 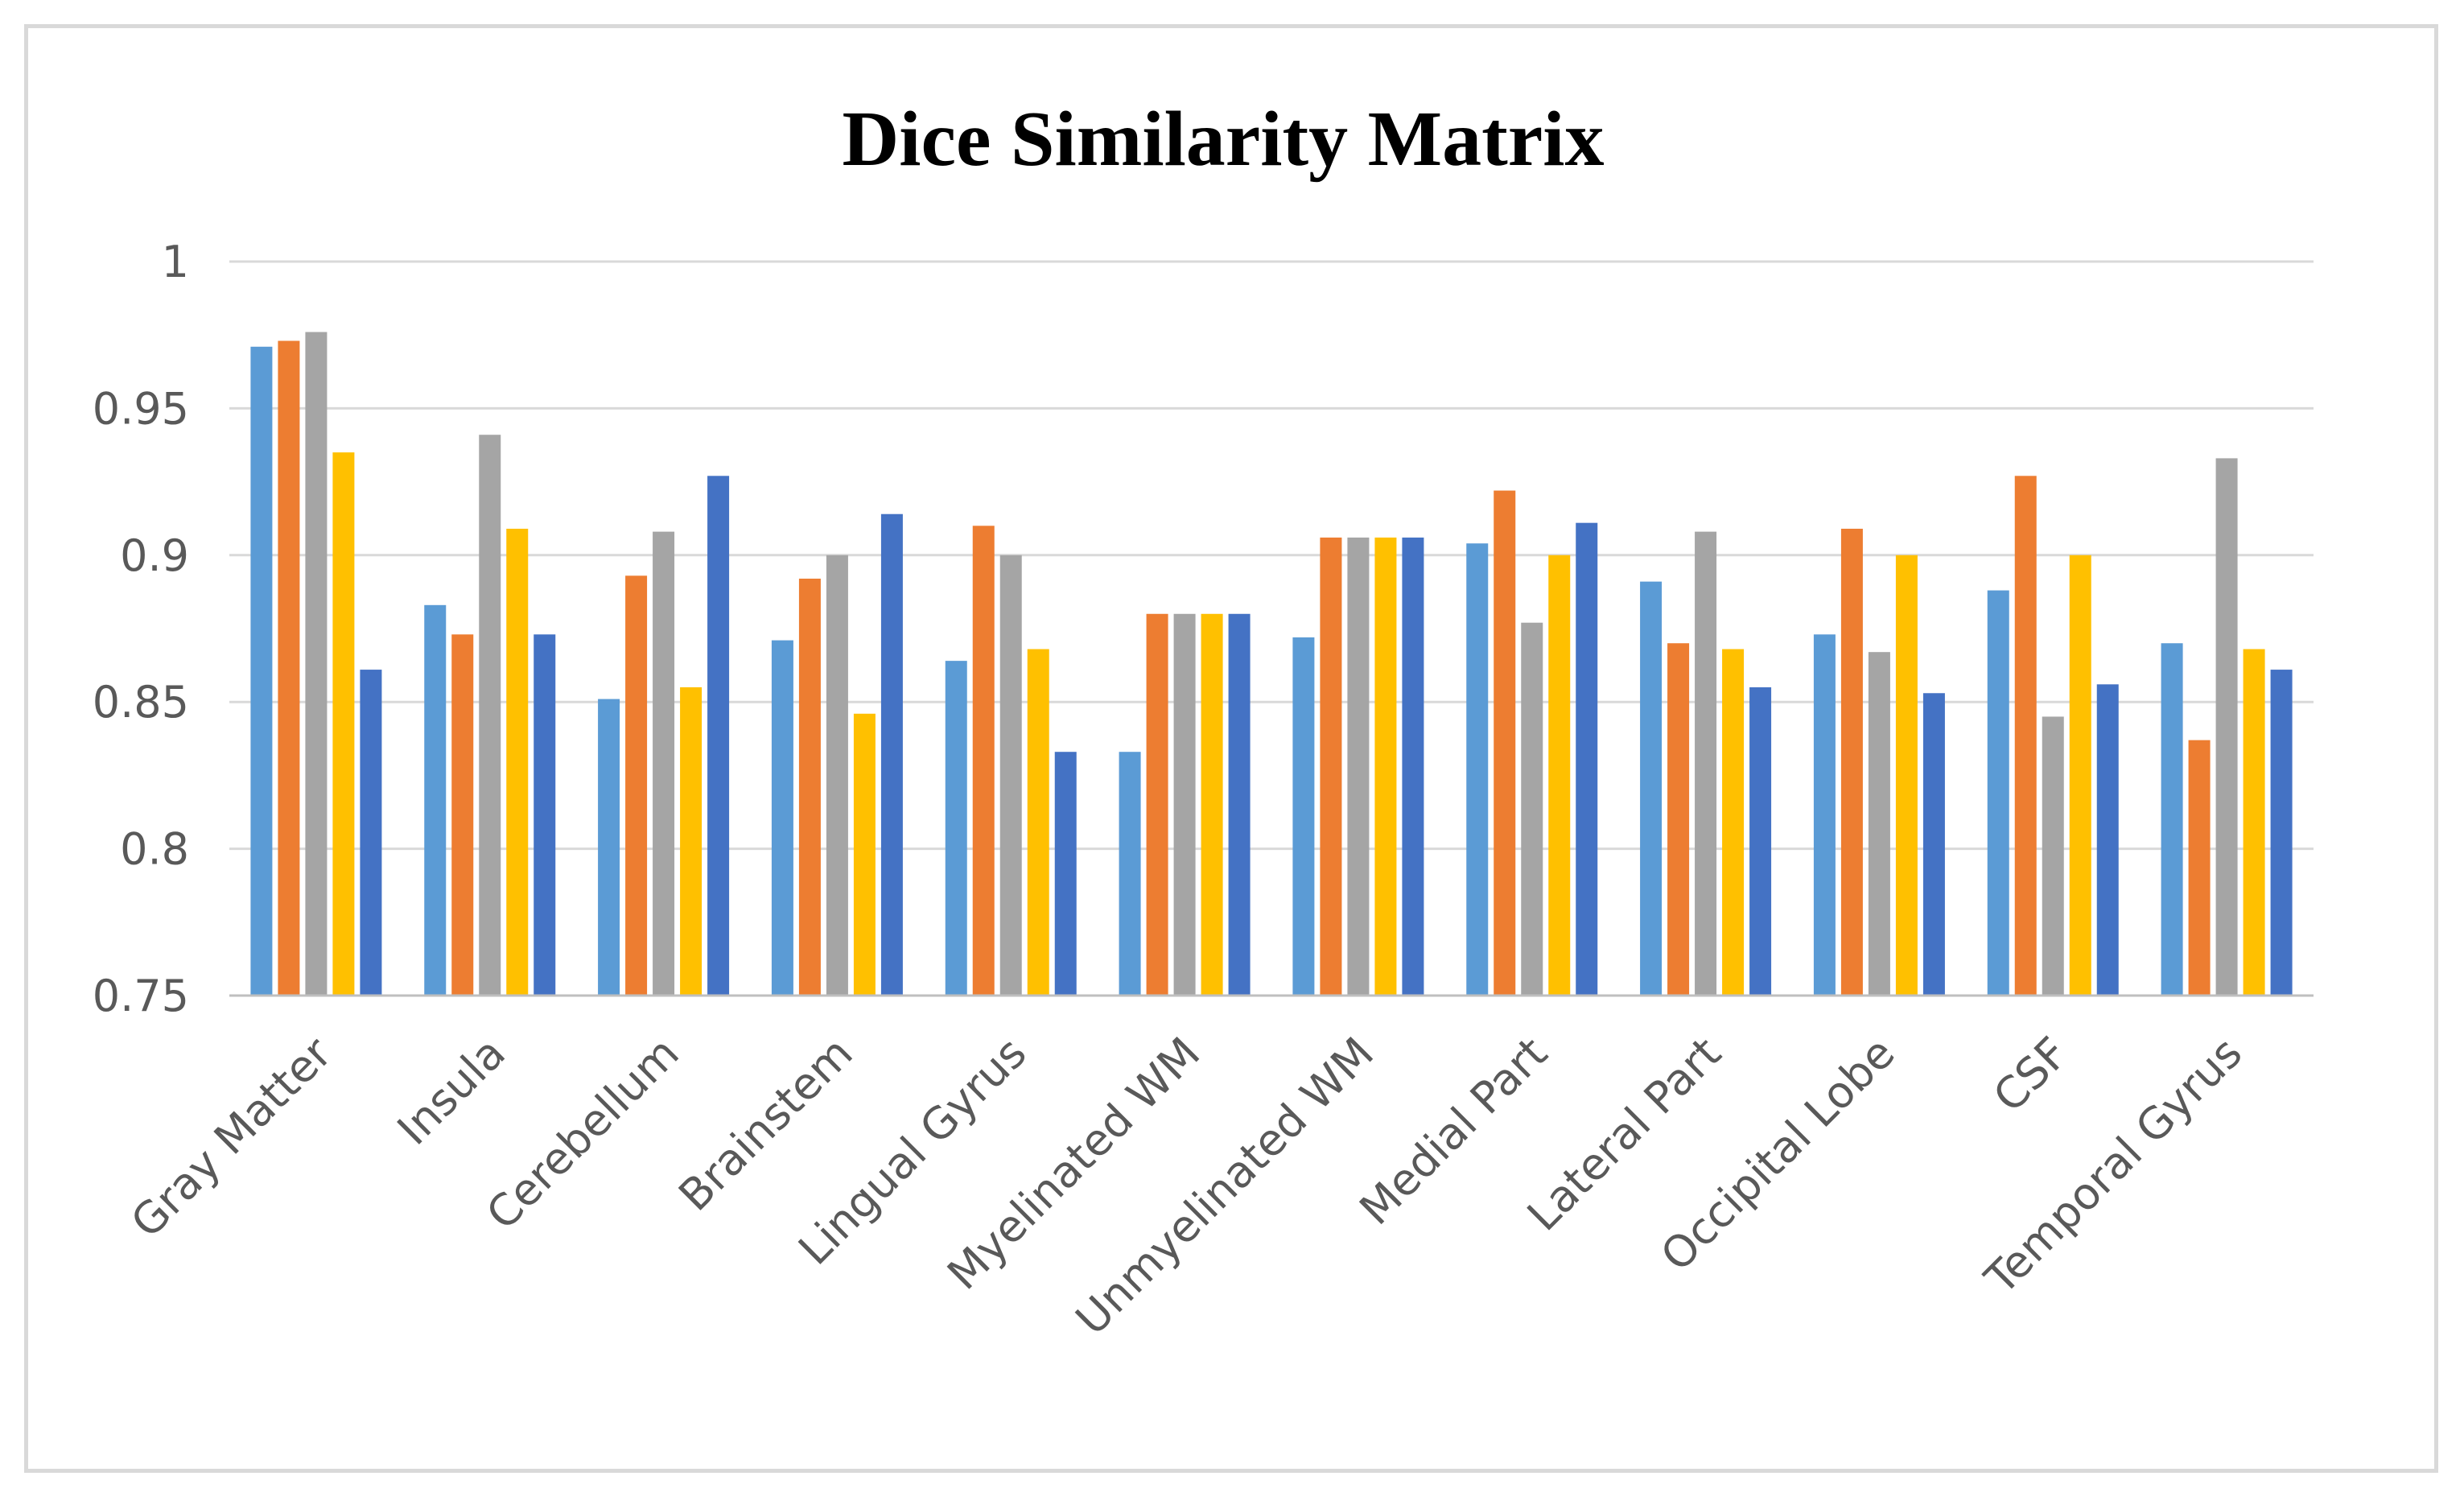 I want to click on x-category-label: CSF, so click(x=2031, y=1075).